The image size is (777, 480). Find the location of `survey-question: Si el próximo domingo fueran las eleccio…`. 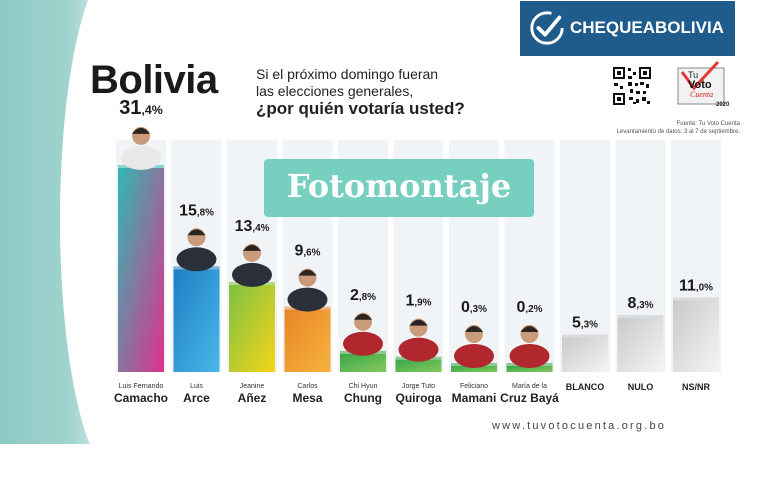

survey-question: Si el próximo domingo fueran las eleccio… is located at coordinates (391, 91).